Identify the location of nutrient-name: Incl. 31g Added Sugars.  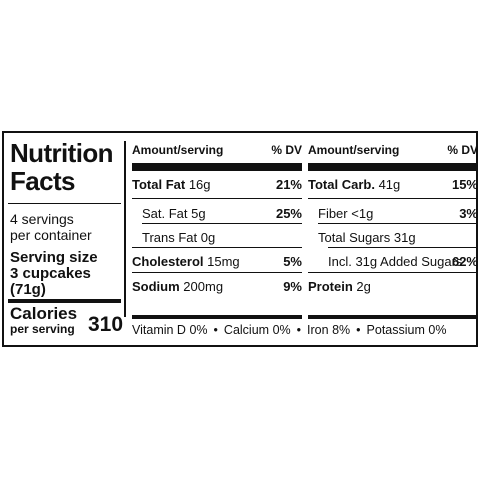
(395, 261).